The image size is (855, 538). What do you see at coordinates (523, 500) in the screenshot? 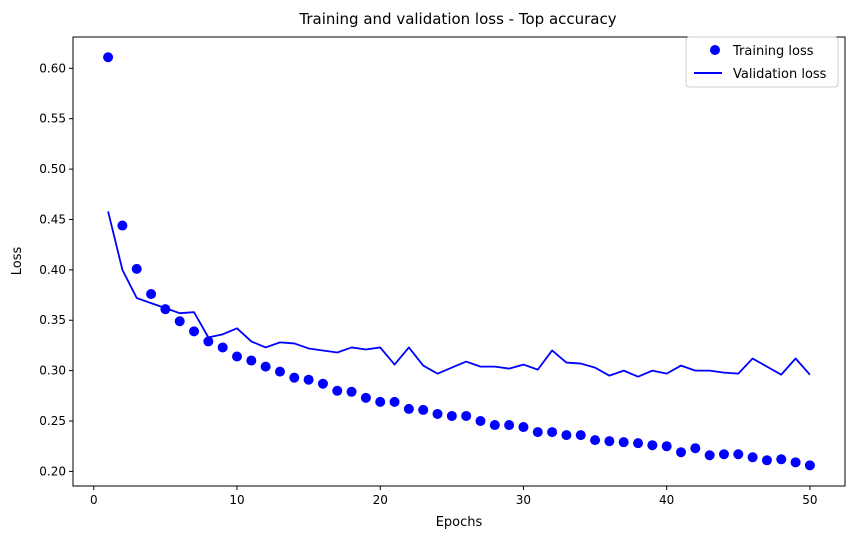
I see `x-tick-label: 30` at bounding box center [523, 500].